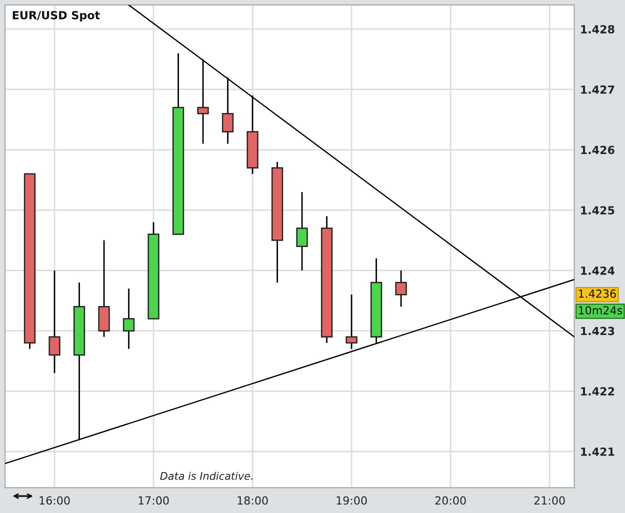 This screenshot has width=625, height=513. What do you see at coordinates (206, 476) in the screenshot?
I see `annotation: Data is Indicative.` at bounding box center [206, 476].